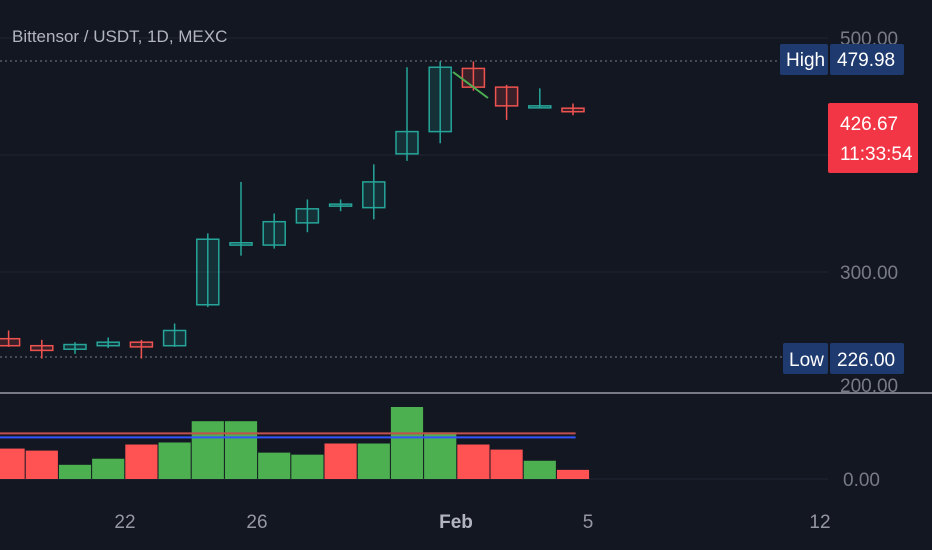 The width and height of the screenshot is (932, 550). Describe the element at coordinates (456, 522) in the screenshot. I see `x-tick-feb: Feb` at that location.